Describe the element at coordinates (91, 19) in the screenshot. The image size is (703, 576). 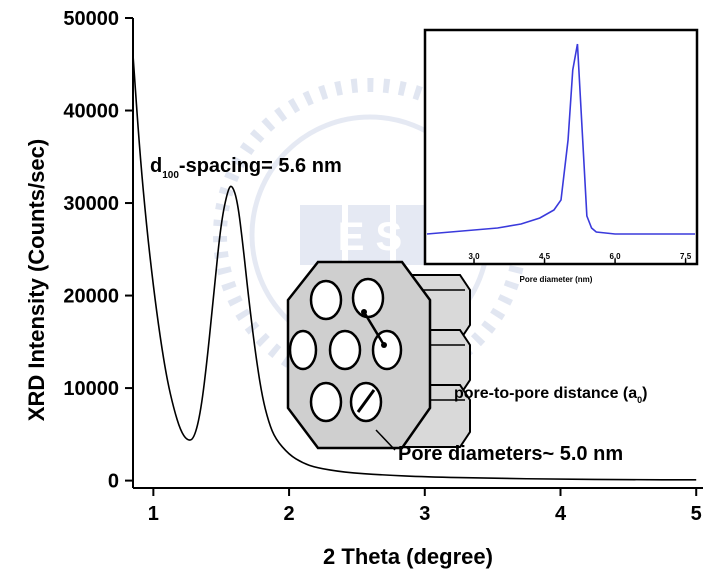
I see `y-tick-label: 50000` at that location.